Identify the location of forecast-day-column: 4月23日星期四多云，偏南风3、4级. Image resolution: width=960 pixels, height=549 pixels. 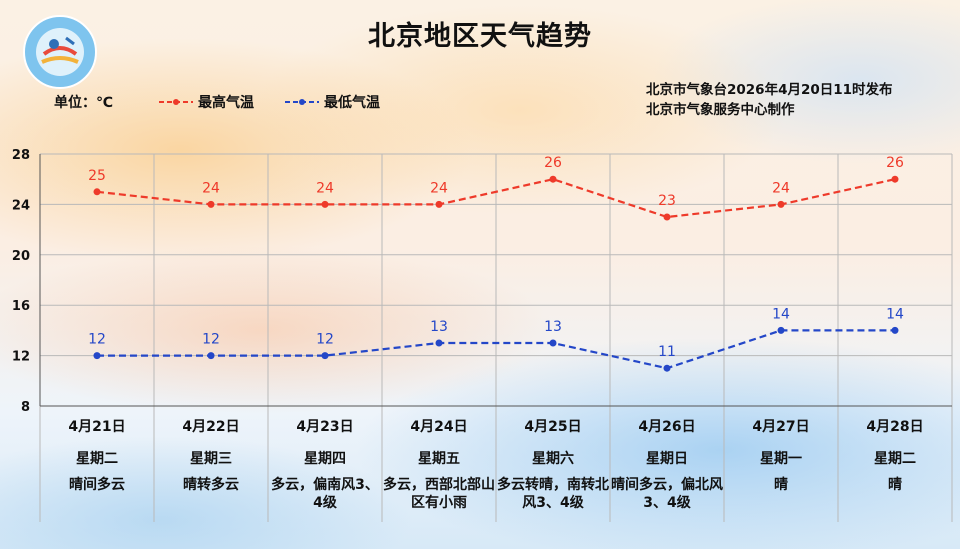
(325, 464).